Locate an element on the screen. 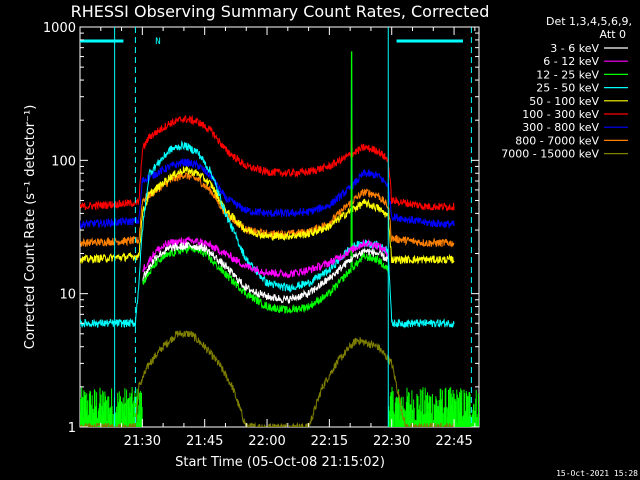 The width and height of the screenshot is (640, 480). footer-timestamp: 15-Oct-2021 15:28 is located at coordinates (597, 473).